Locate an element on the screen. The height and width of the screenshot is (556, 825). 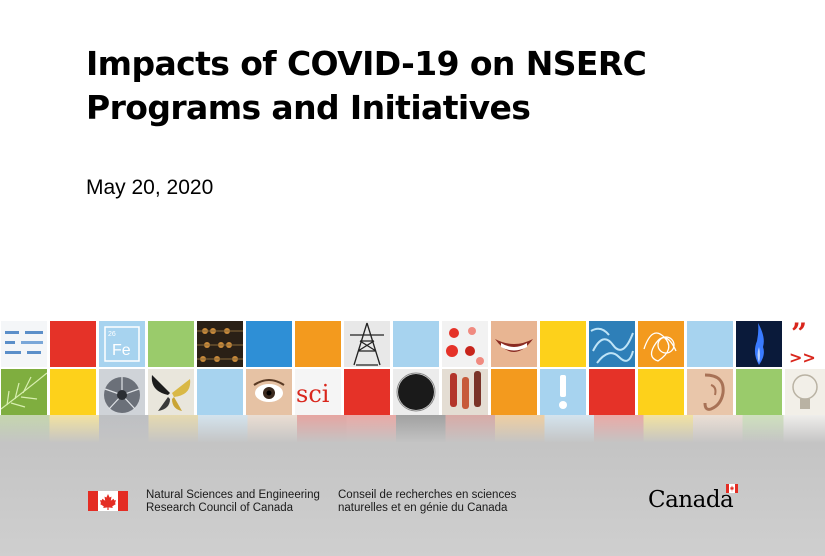
title-line-1: Impacts of COVID-19 on NSERC is located at coordinates (366, 63).